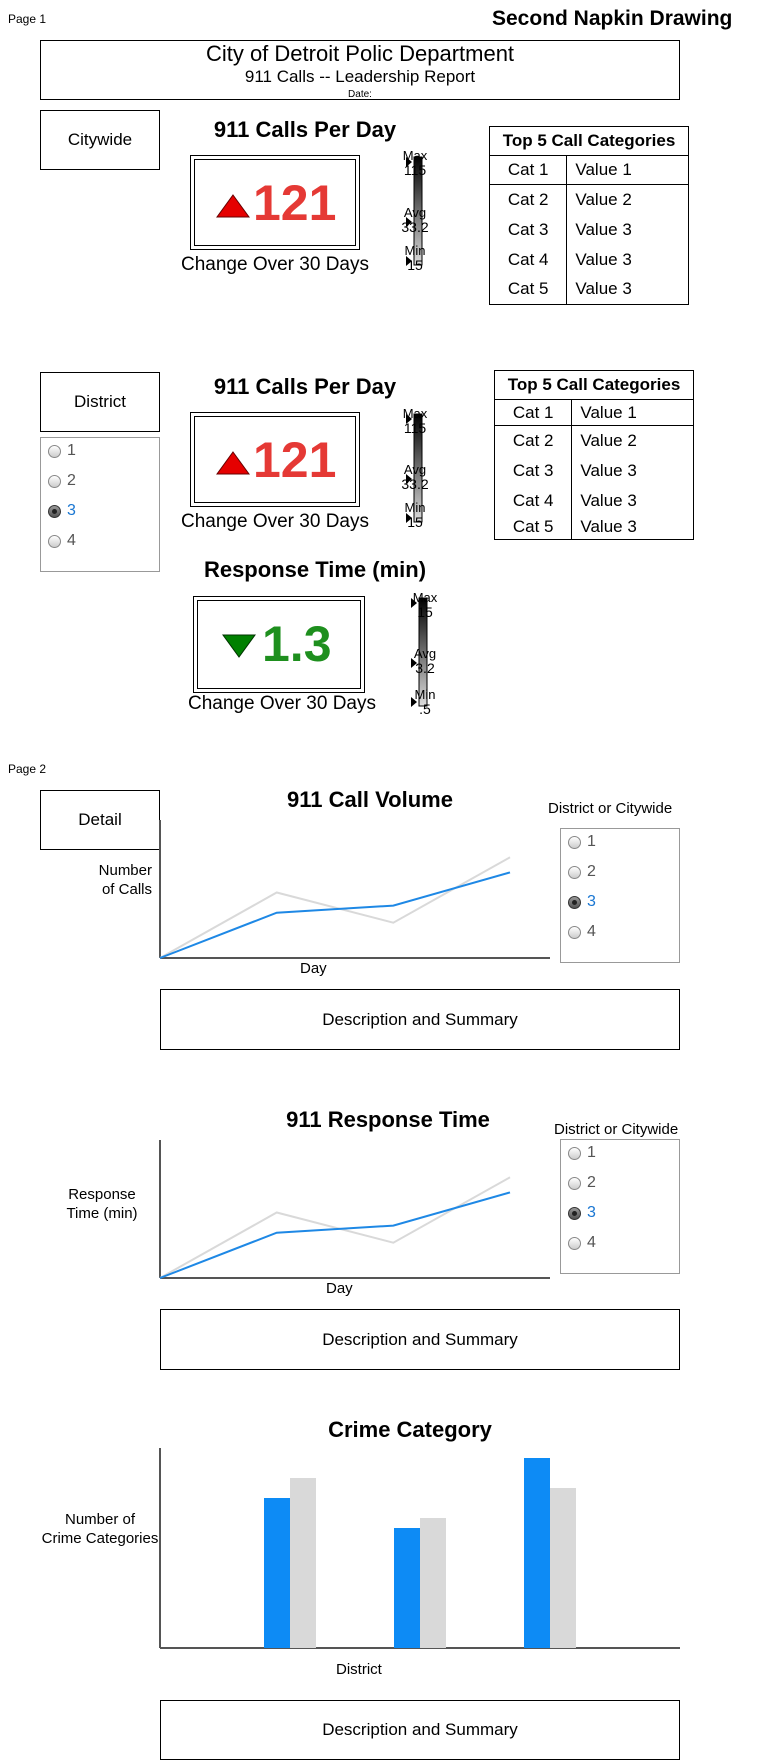 This screenshot has width=768, height=1761. What do you see at coordinates (420, 1339) in the screenshot?
I see `response-summary: Description and Summary` at bounding box center [420, 1339].